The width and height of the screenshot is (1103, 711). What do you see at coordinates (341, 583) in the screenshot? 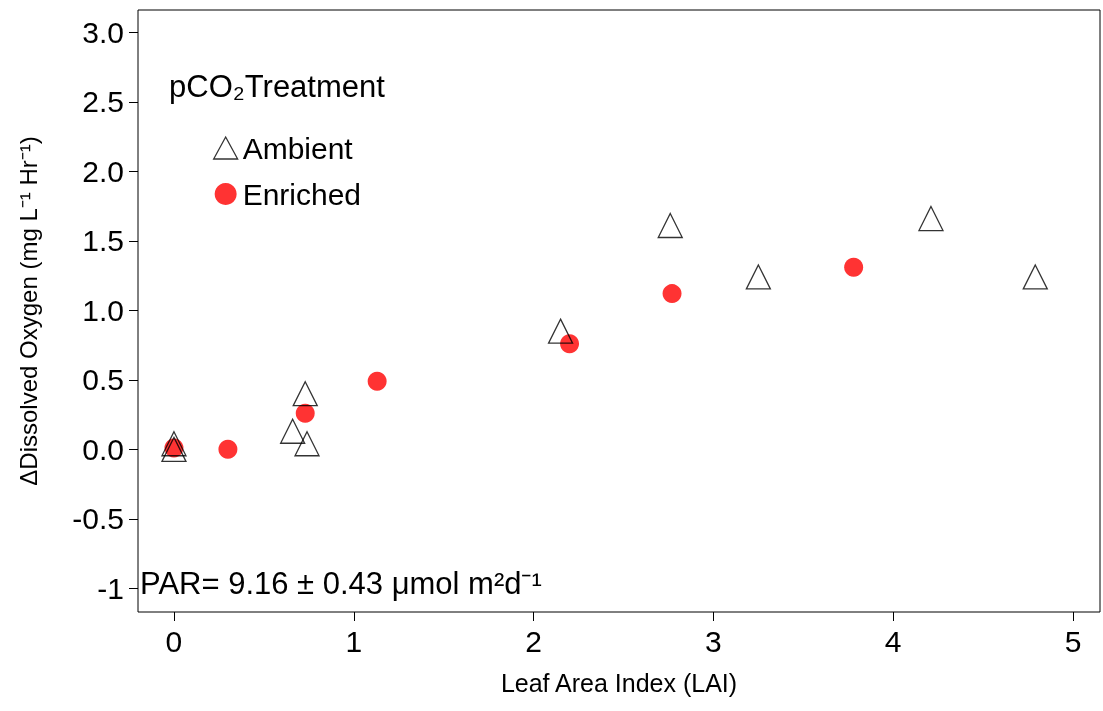
I see `annotation: PAR= 9.16 ± 0.43 μmol m²d⁻¹` at bounding box center [341, 583].